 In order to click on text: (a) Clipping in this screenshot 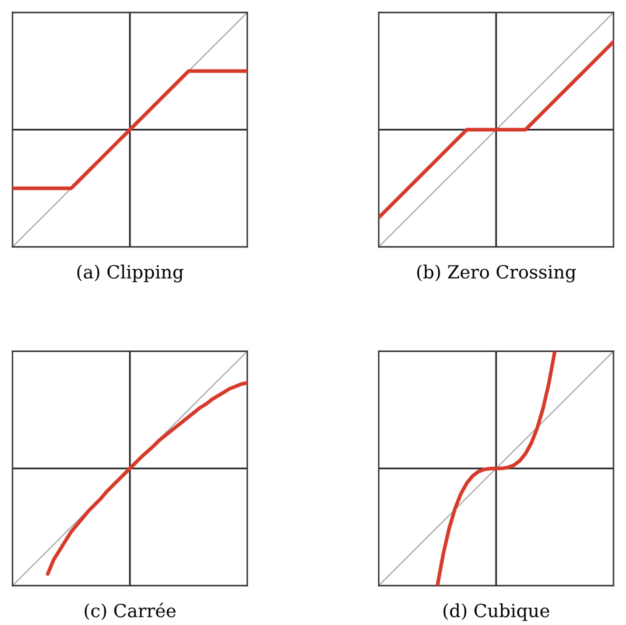, I will do `click(130, 273)`.